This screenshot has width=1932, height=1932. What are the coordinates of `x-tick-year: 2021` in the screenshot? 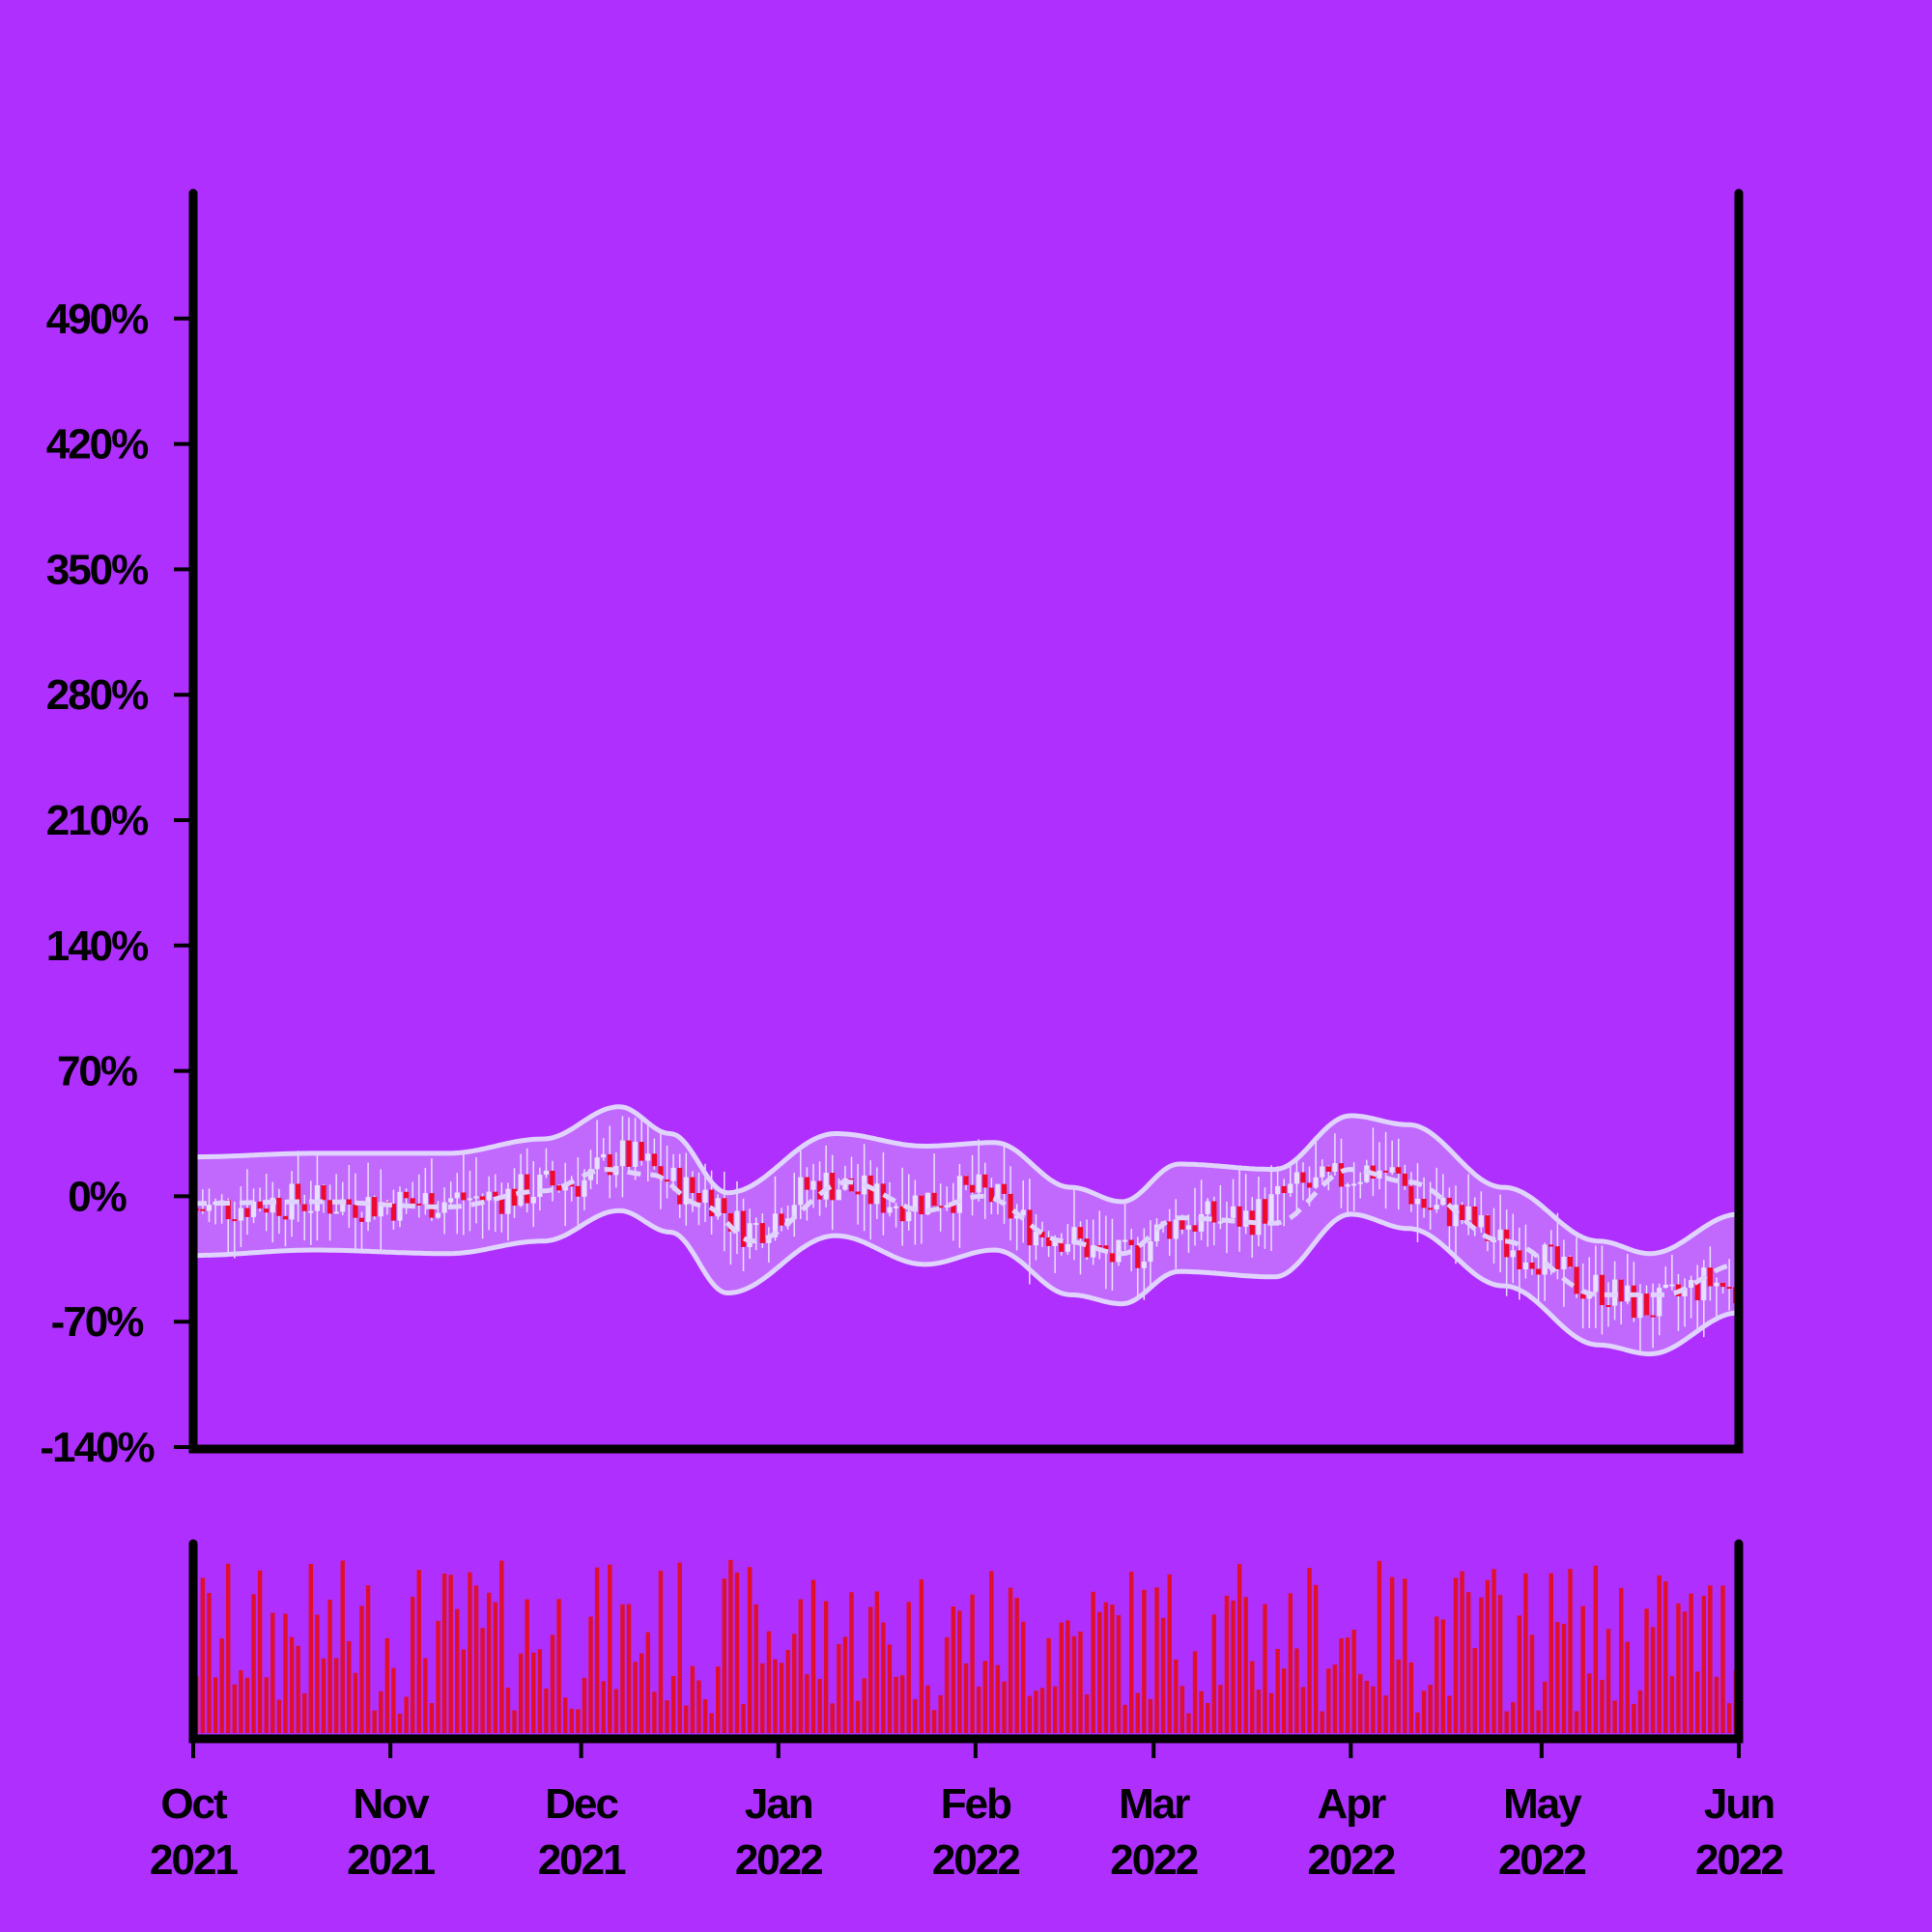 It's located at (391, 1860).